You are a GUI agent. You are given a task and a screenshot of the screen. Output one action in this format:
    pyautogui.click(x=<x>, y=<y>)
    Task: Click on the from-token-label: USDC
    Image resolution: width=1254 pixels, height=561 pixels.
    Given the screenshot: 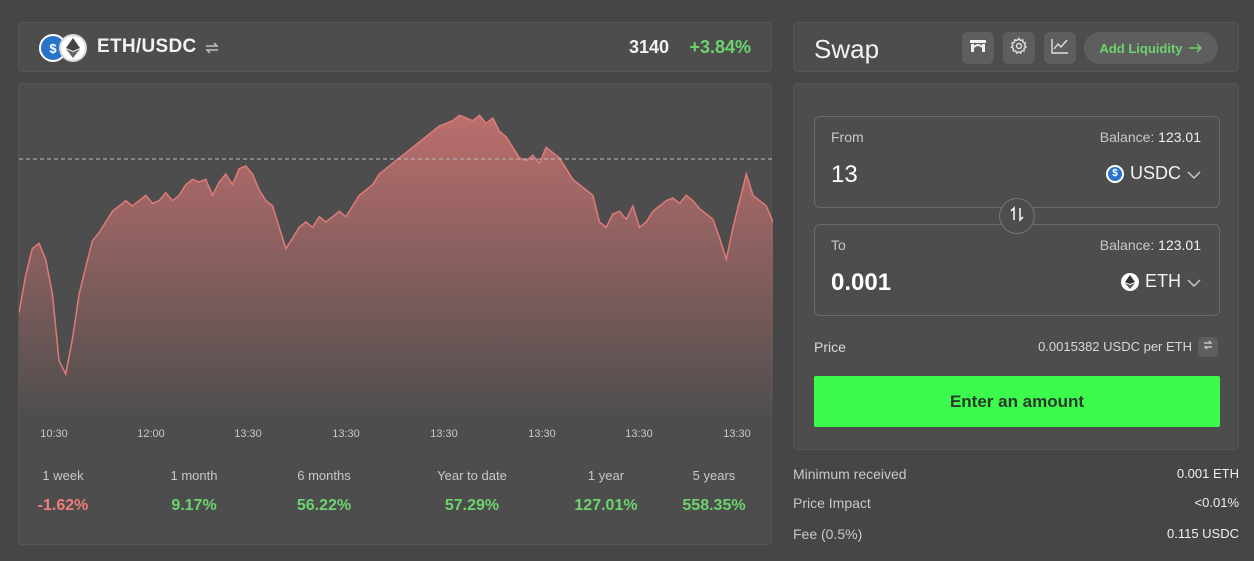 What is the action you would take?
    pyautogui.click(x=1155, y=173)
    